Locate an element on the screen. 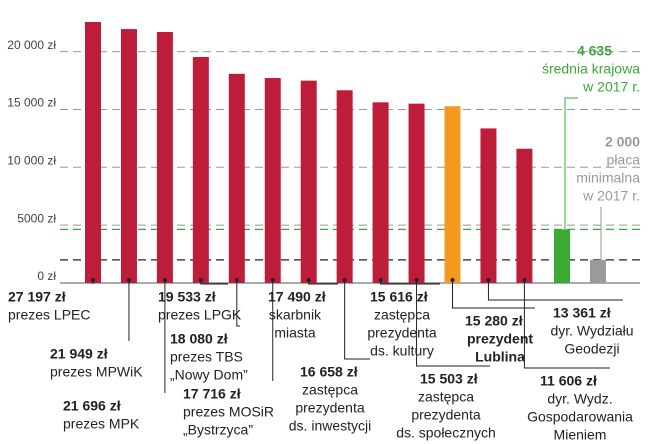 Image resolution: width=665 pixels, height=444 pixels. value-label: 21 696 zł is located at coordinates (92, 406).